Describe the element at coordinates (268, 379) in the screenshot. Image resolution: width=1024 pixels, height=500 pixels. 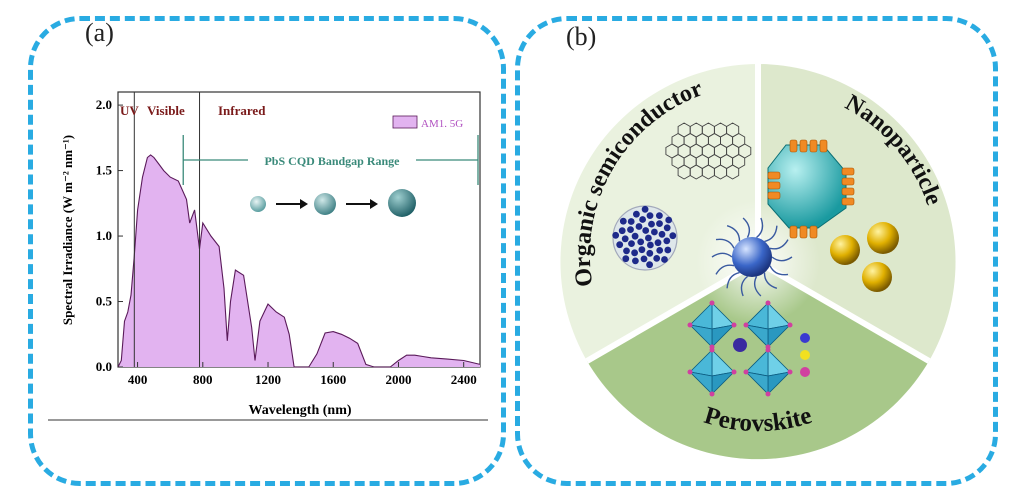
I see `x-tick-label: 1200` at that location.